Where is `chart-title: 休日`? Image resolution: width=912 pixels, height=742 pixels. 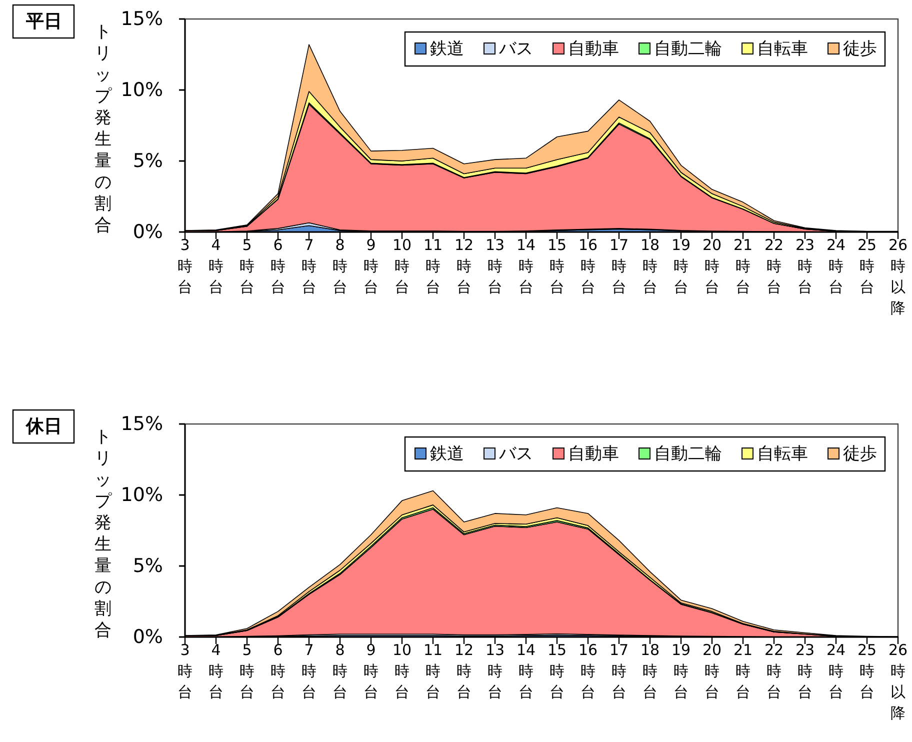 chart-title: 休日 is located at coordinates (43, 426).